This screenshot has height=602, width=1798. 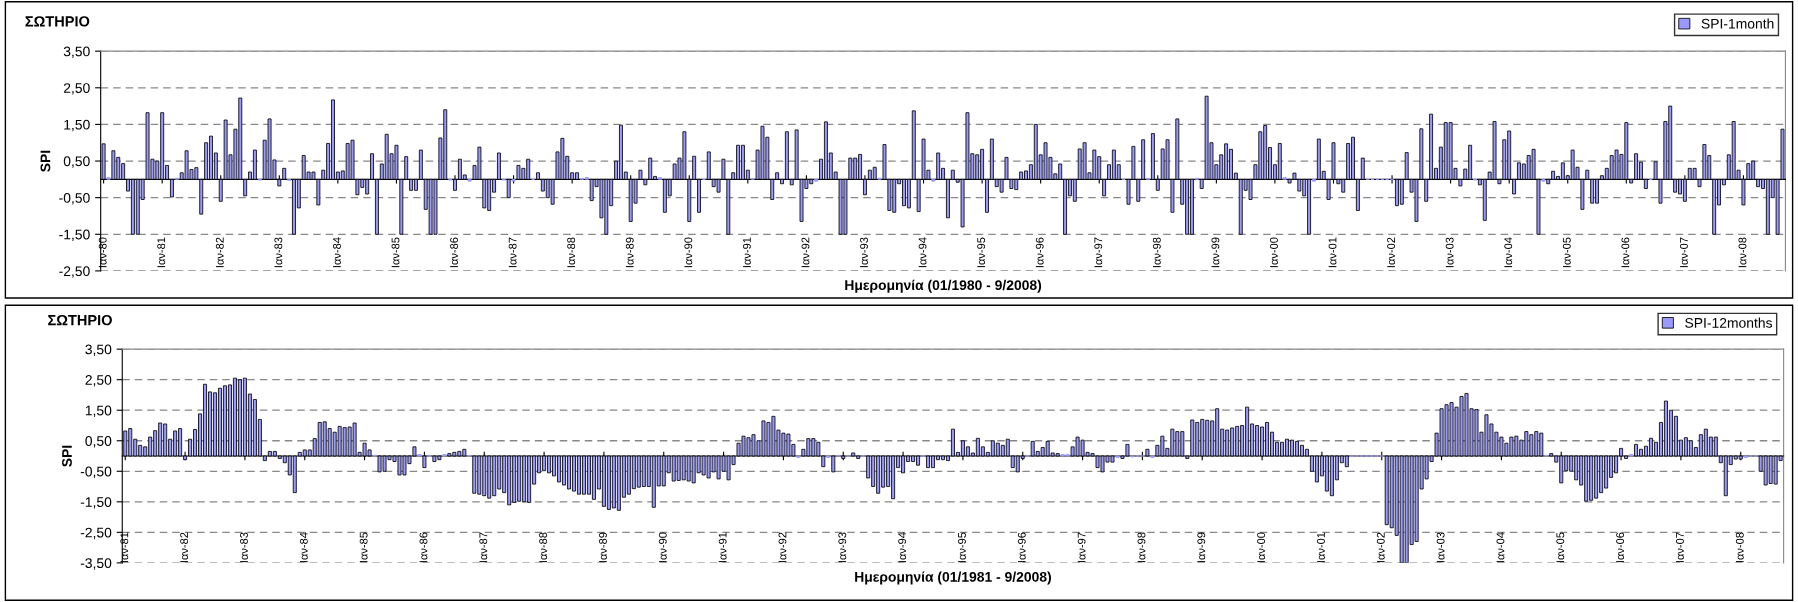 What do you see at coordinates (102, 252) in the screenshot?
I see `x-tick-label: Ιαν-80` at bounding box center [102, 252].